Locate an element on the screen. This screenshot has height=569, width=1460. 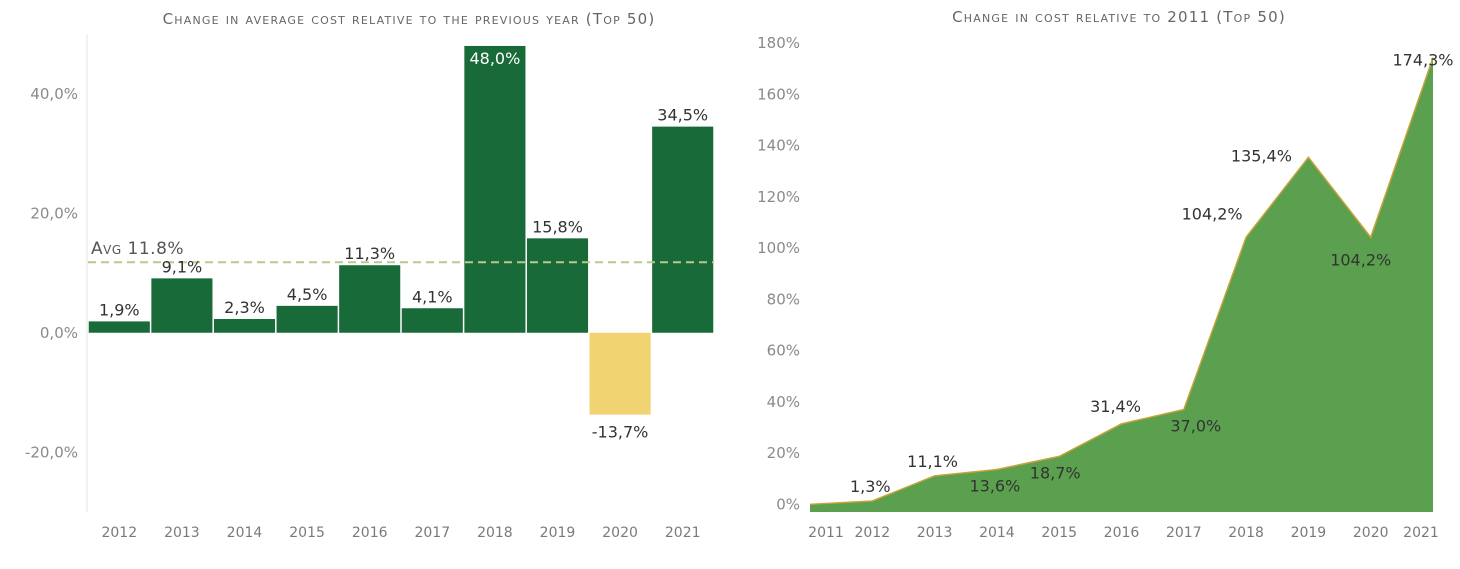
bar-data-label: 4,5% is located at coordinates (307, 294).